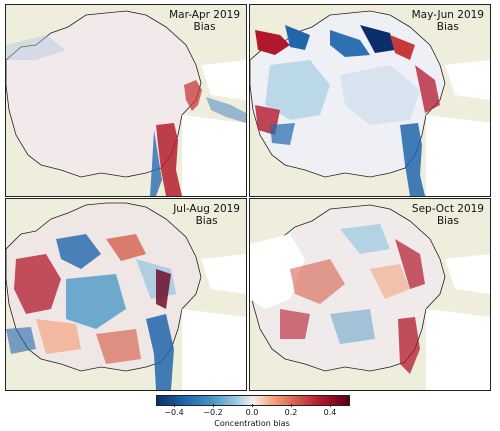 This screenshot has height=431, width=500. What do you see at coordinates (447, 221) in the screenshot?
I see `panel-label-sep-oct: Bias` at bounding box center [447, 221].